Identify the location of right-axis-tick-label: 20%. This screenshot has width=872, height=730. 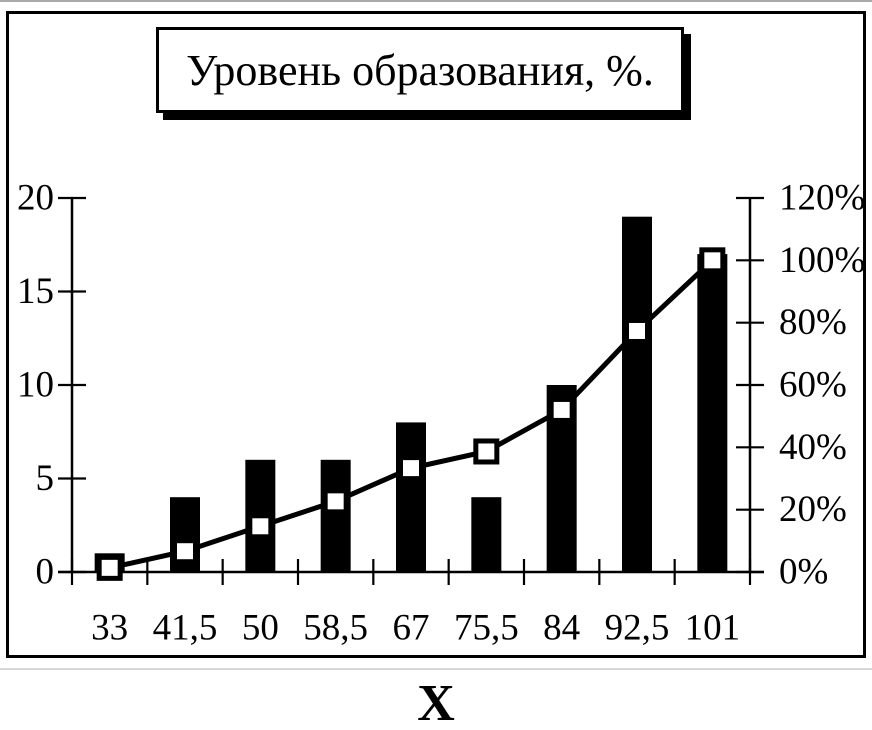
(813, 509).